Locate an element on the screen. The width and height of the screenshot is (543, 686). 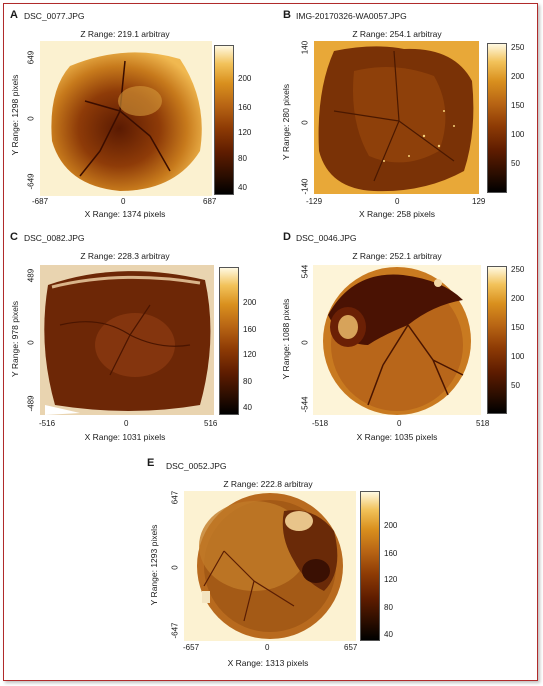
y-range-label: Y Range: 978 pixels is located at coordinates (15, 339).